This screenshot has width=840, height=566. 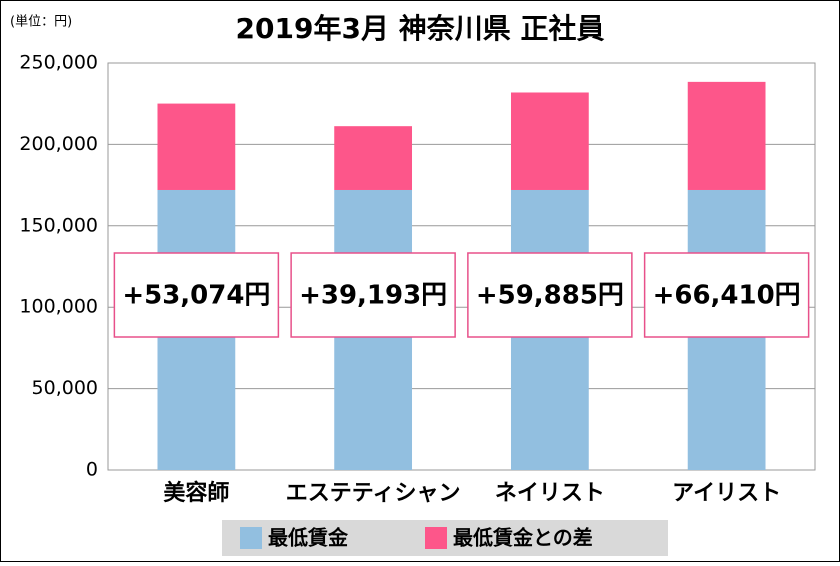 I want to click on value-label: +66,410円, so click(x=727, y=296).